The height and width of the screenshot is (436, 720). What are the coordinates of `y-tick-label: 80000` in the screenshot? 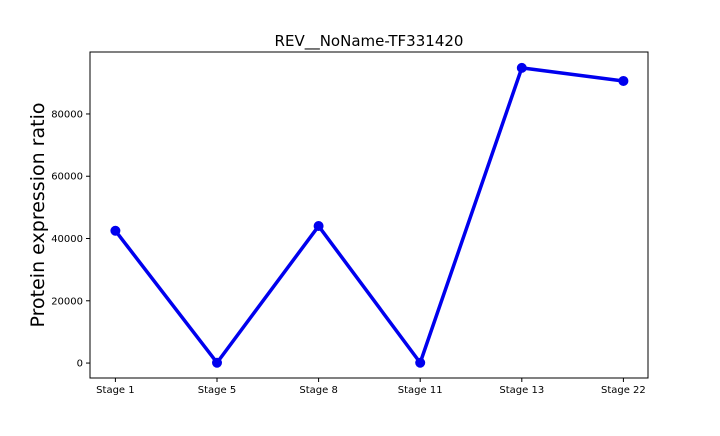 It's located at (67, 114).